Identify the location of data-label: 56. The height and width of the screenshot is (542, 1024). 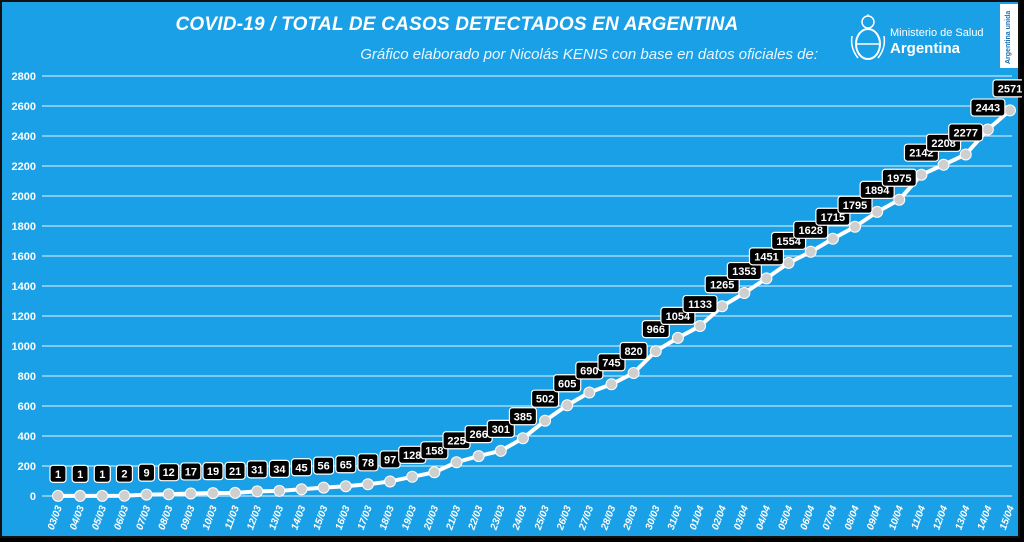
(324, 465).